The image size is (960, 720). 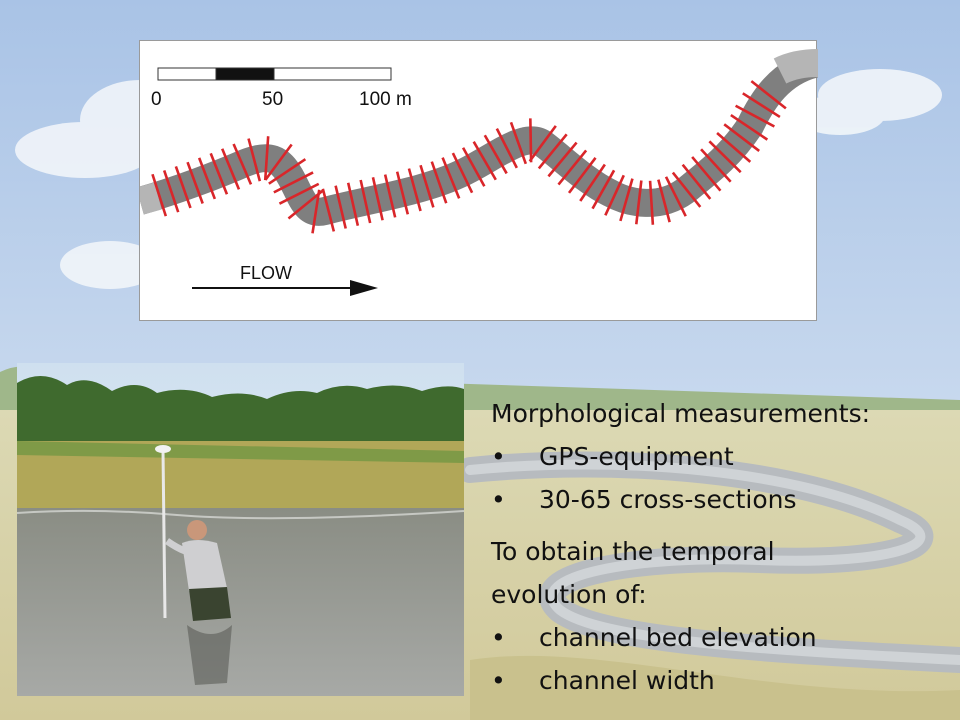 I want to click on heading-objective-line2: evolution of:, so click(x=569, y=594).